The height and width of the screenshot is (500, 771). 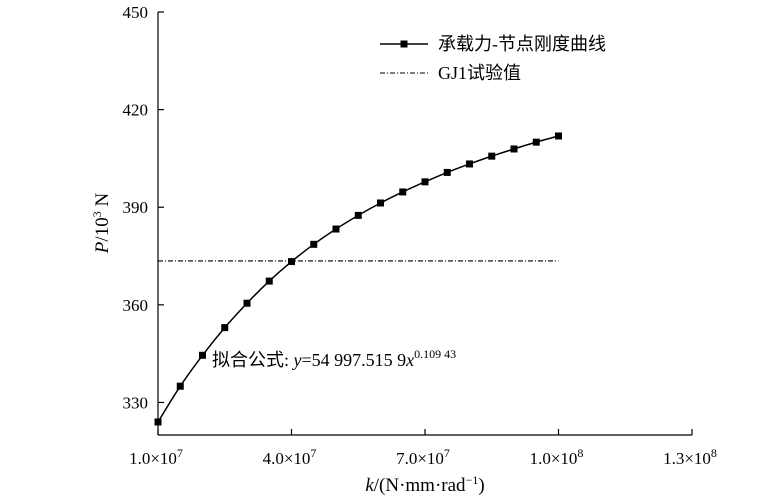 I want to click on fit-formula-coefficient: =54 997.515 9, so click(x=354, y=360).